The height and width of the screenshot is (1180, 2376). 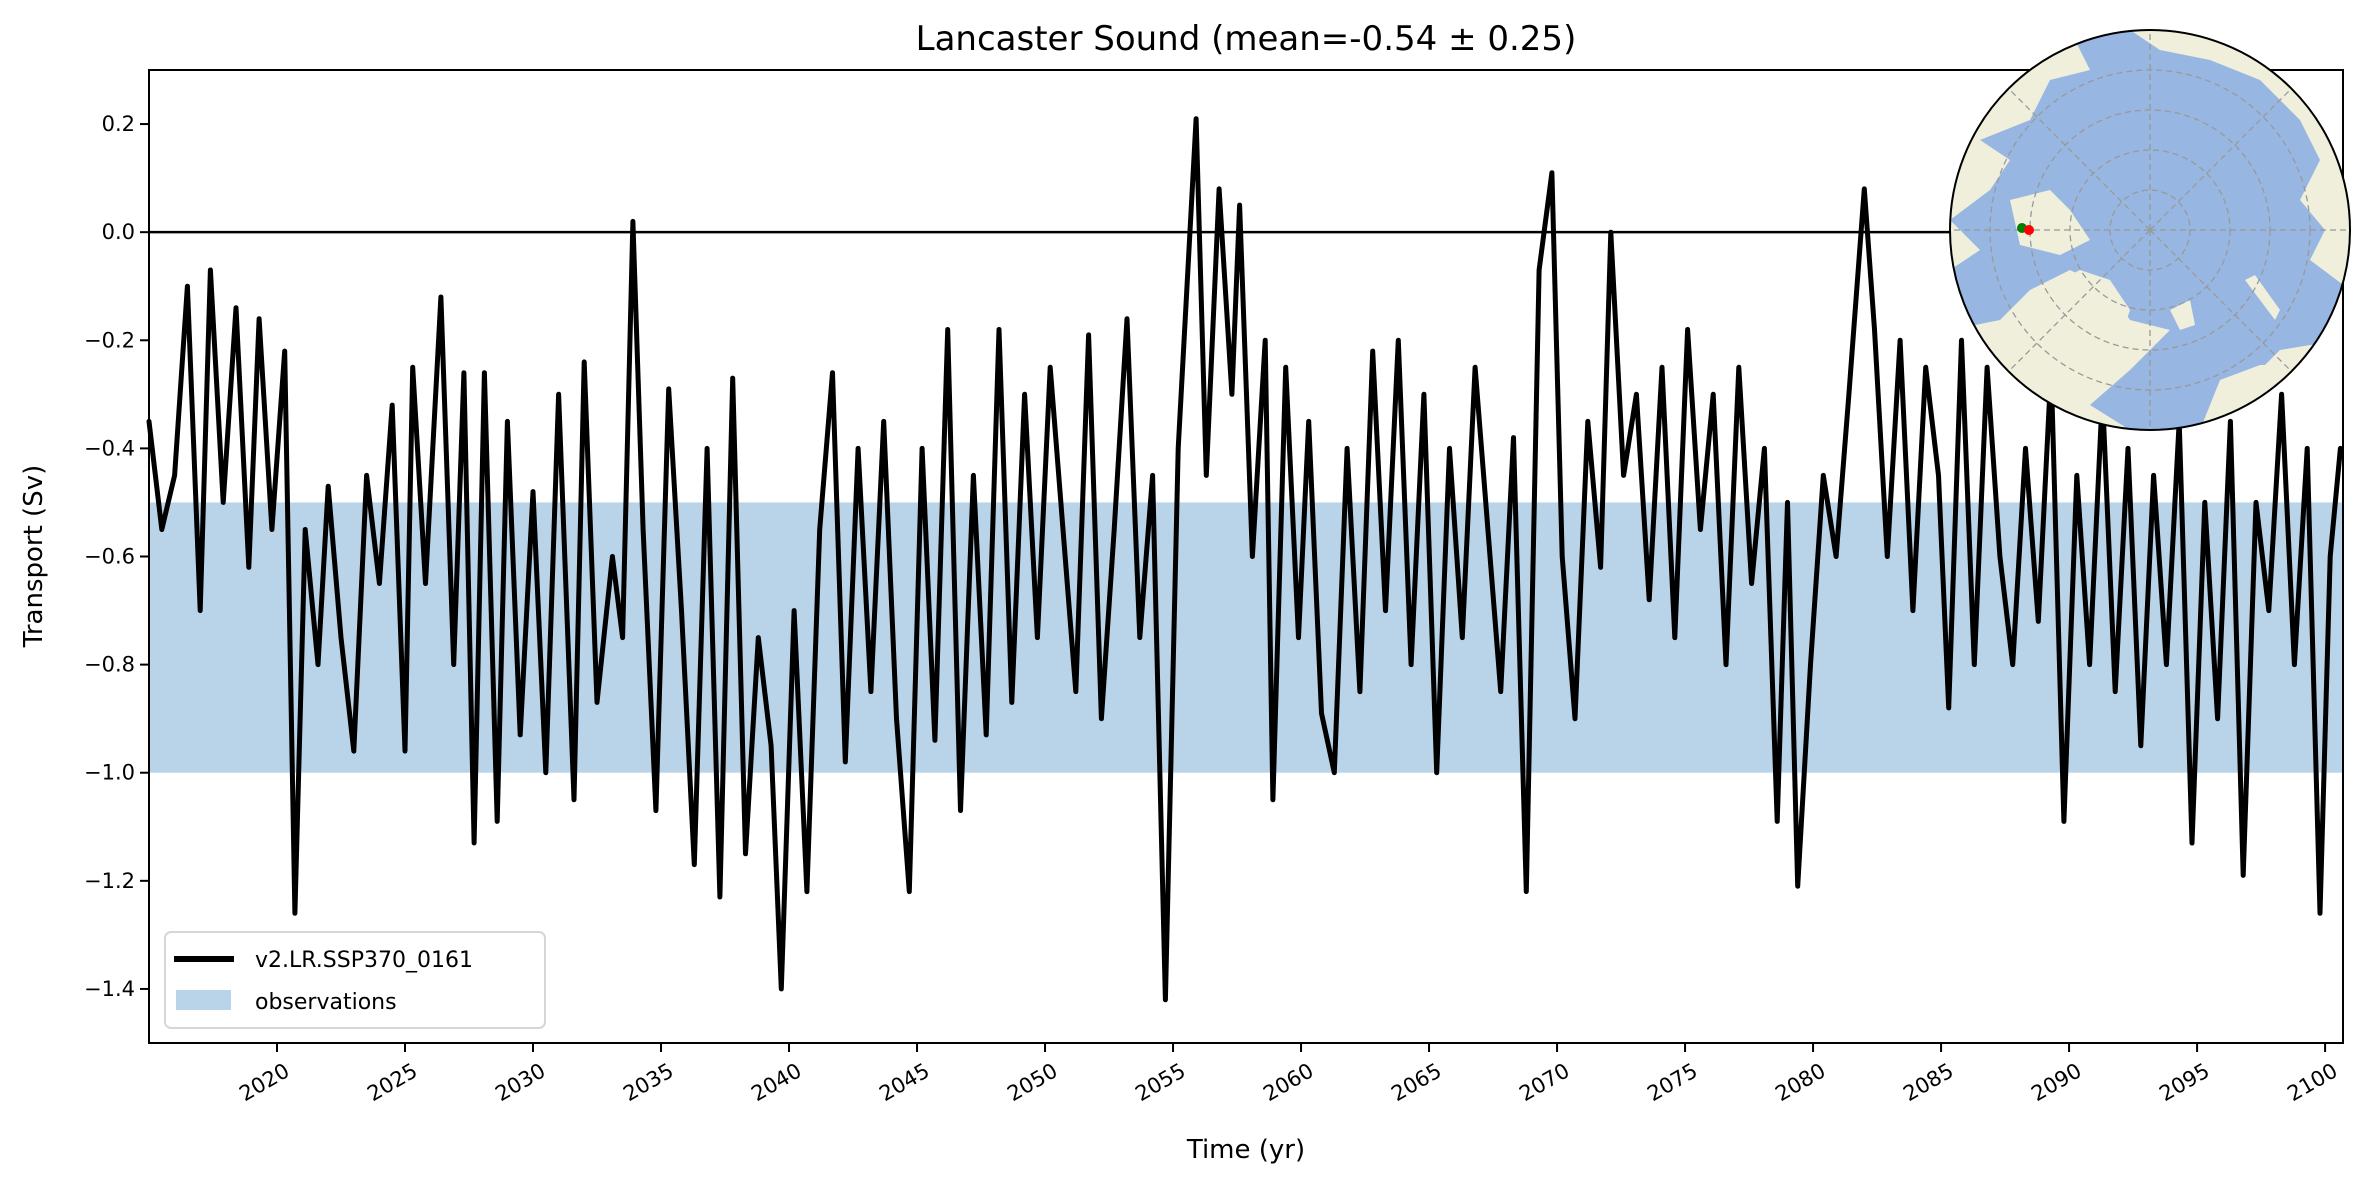 What do you see at coordinates (2029, 230) in the screenshot?
I see `section-end-marker` at bounding box center [2029, 230].